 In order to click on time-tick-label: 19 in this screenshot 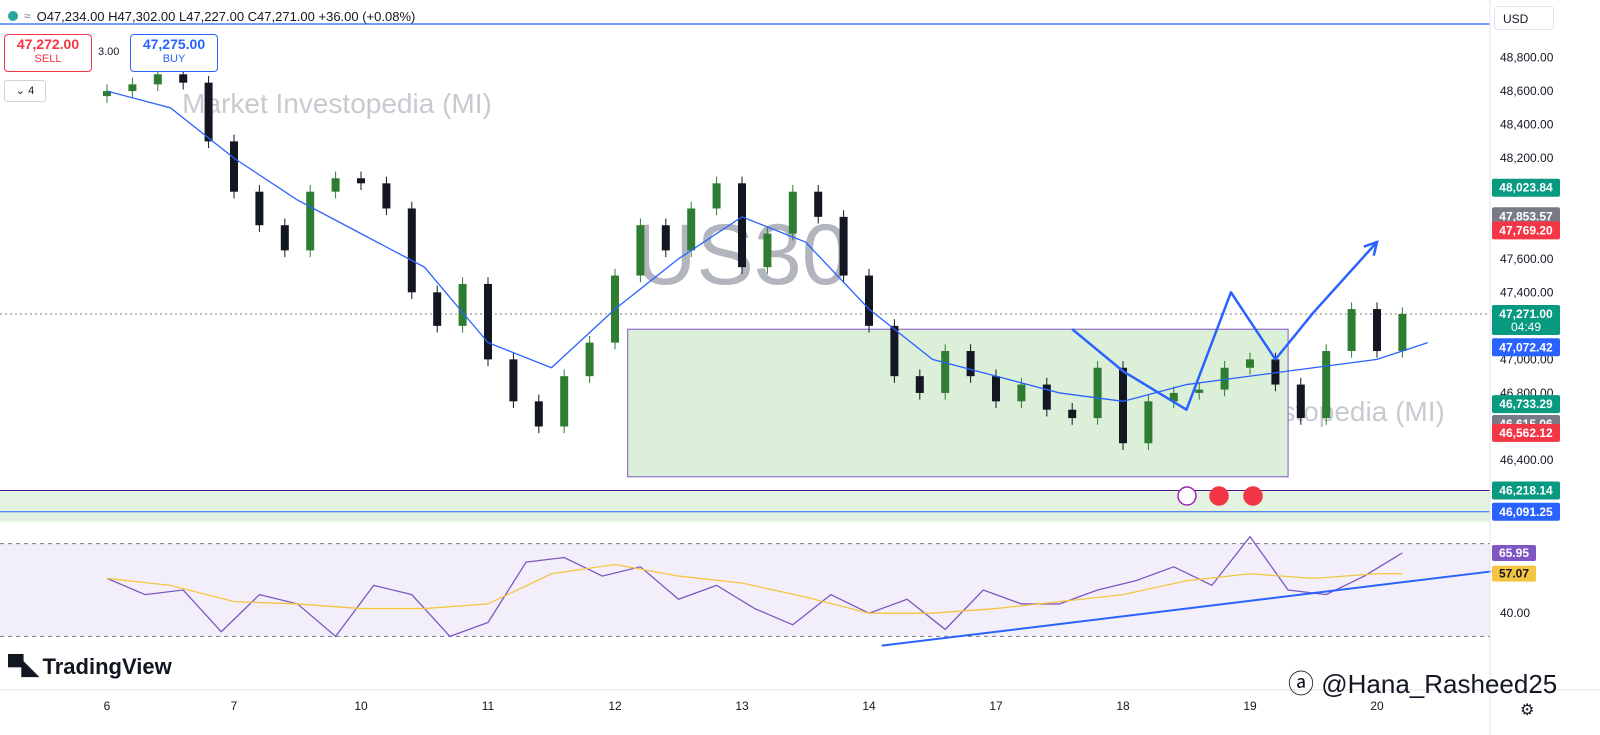, I will do `click(1250, 706)`.